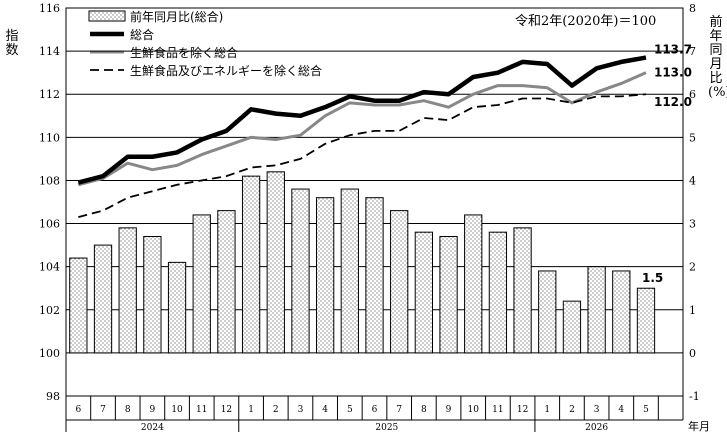  Describe the element at coordinates (226, 70) in the screenshot. I see `legend-label: 生鮮食品及びエネルギーを除く総合` at that location.